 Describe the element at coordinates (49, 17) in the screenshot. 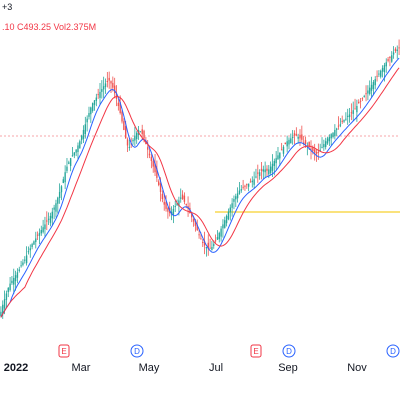

I see `legend: +3 .10 C493.25 Vol2.375M` at that location.